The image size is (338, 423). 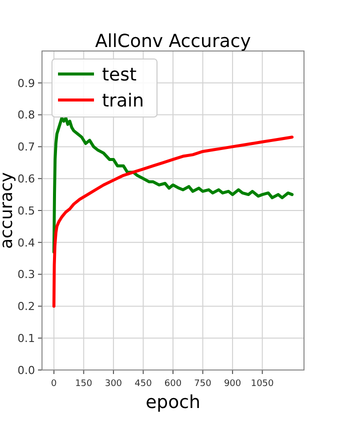 I want to click on y-tick-label: 0.1, so click(x=26, y=338).